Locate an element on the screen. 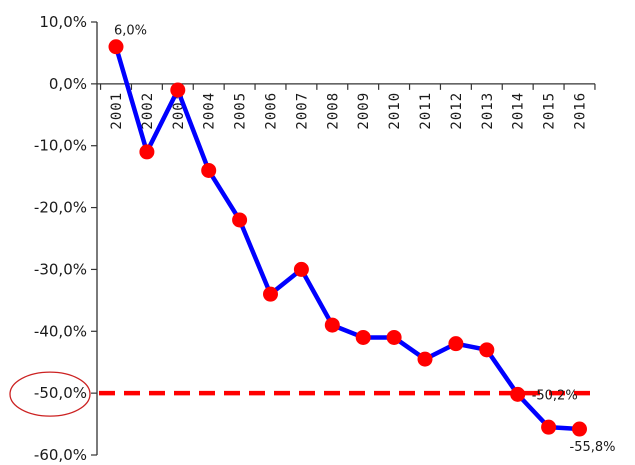  x-tick-label: 2012 is located at coordinates (457, 111).